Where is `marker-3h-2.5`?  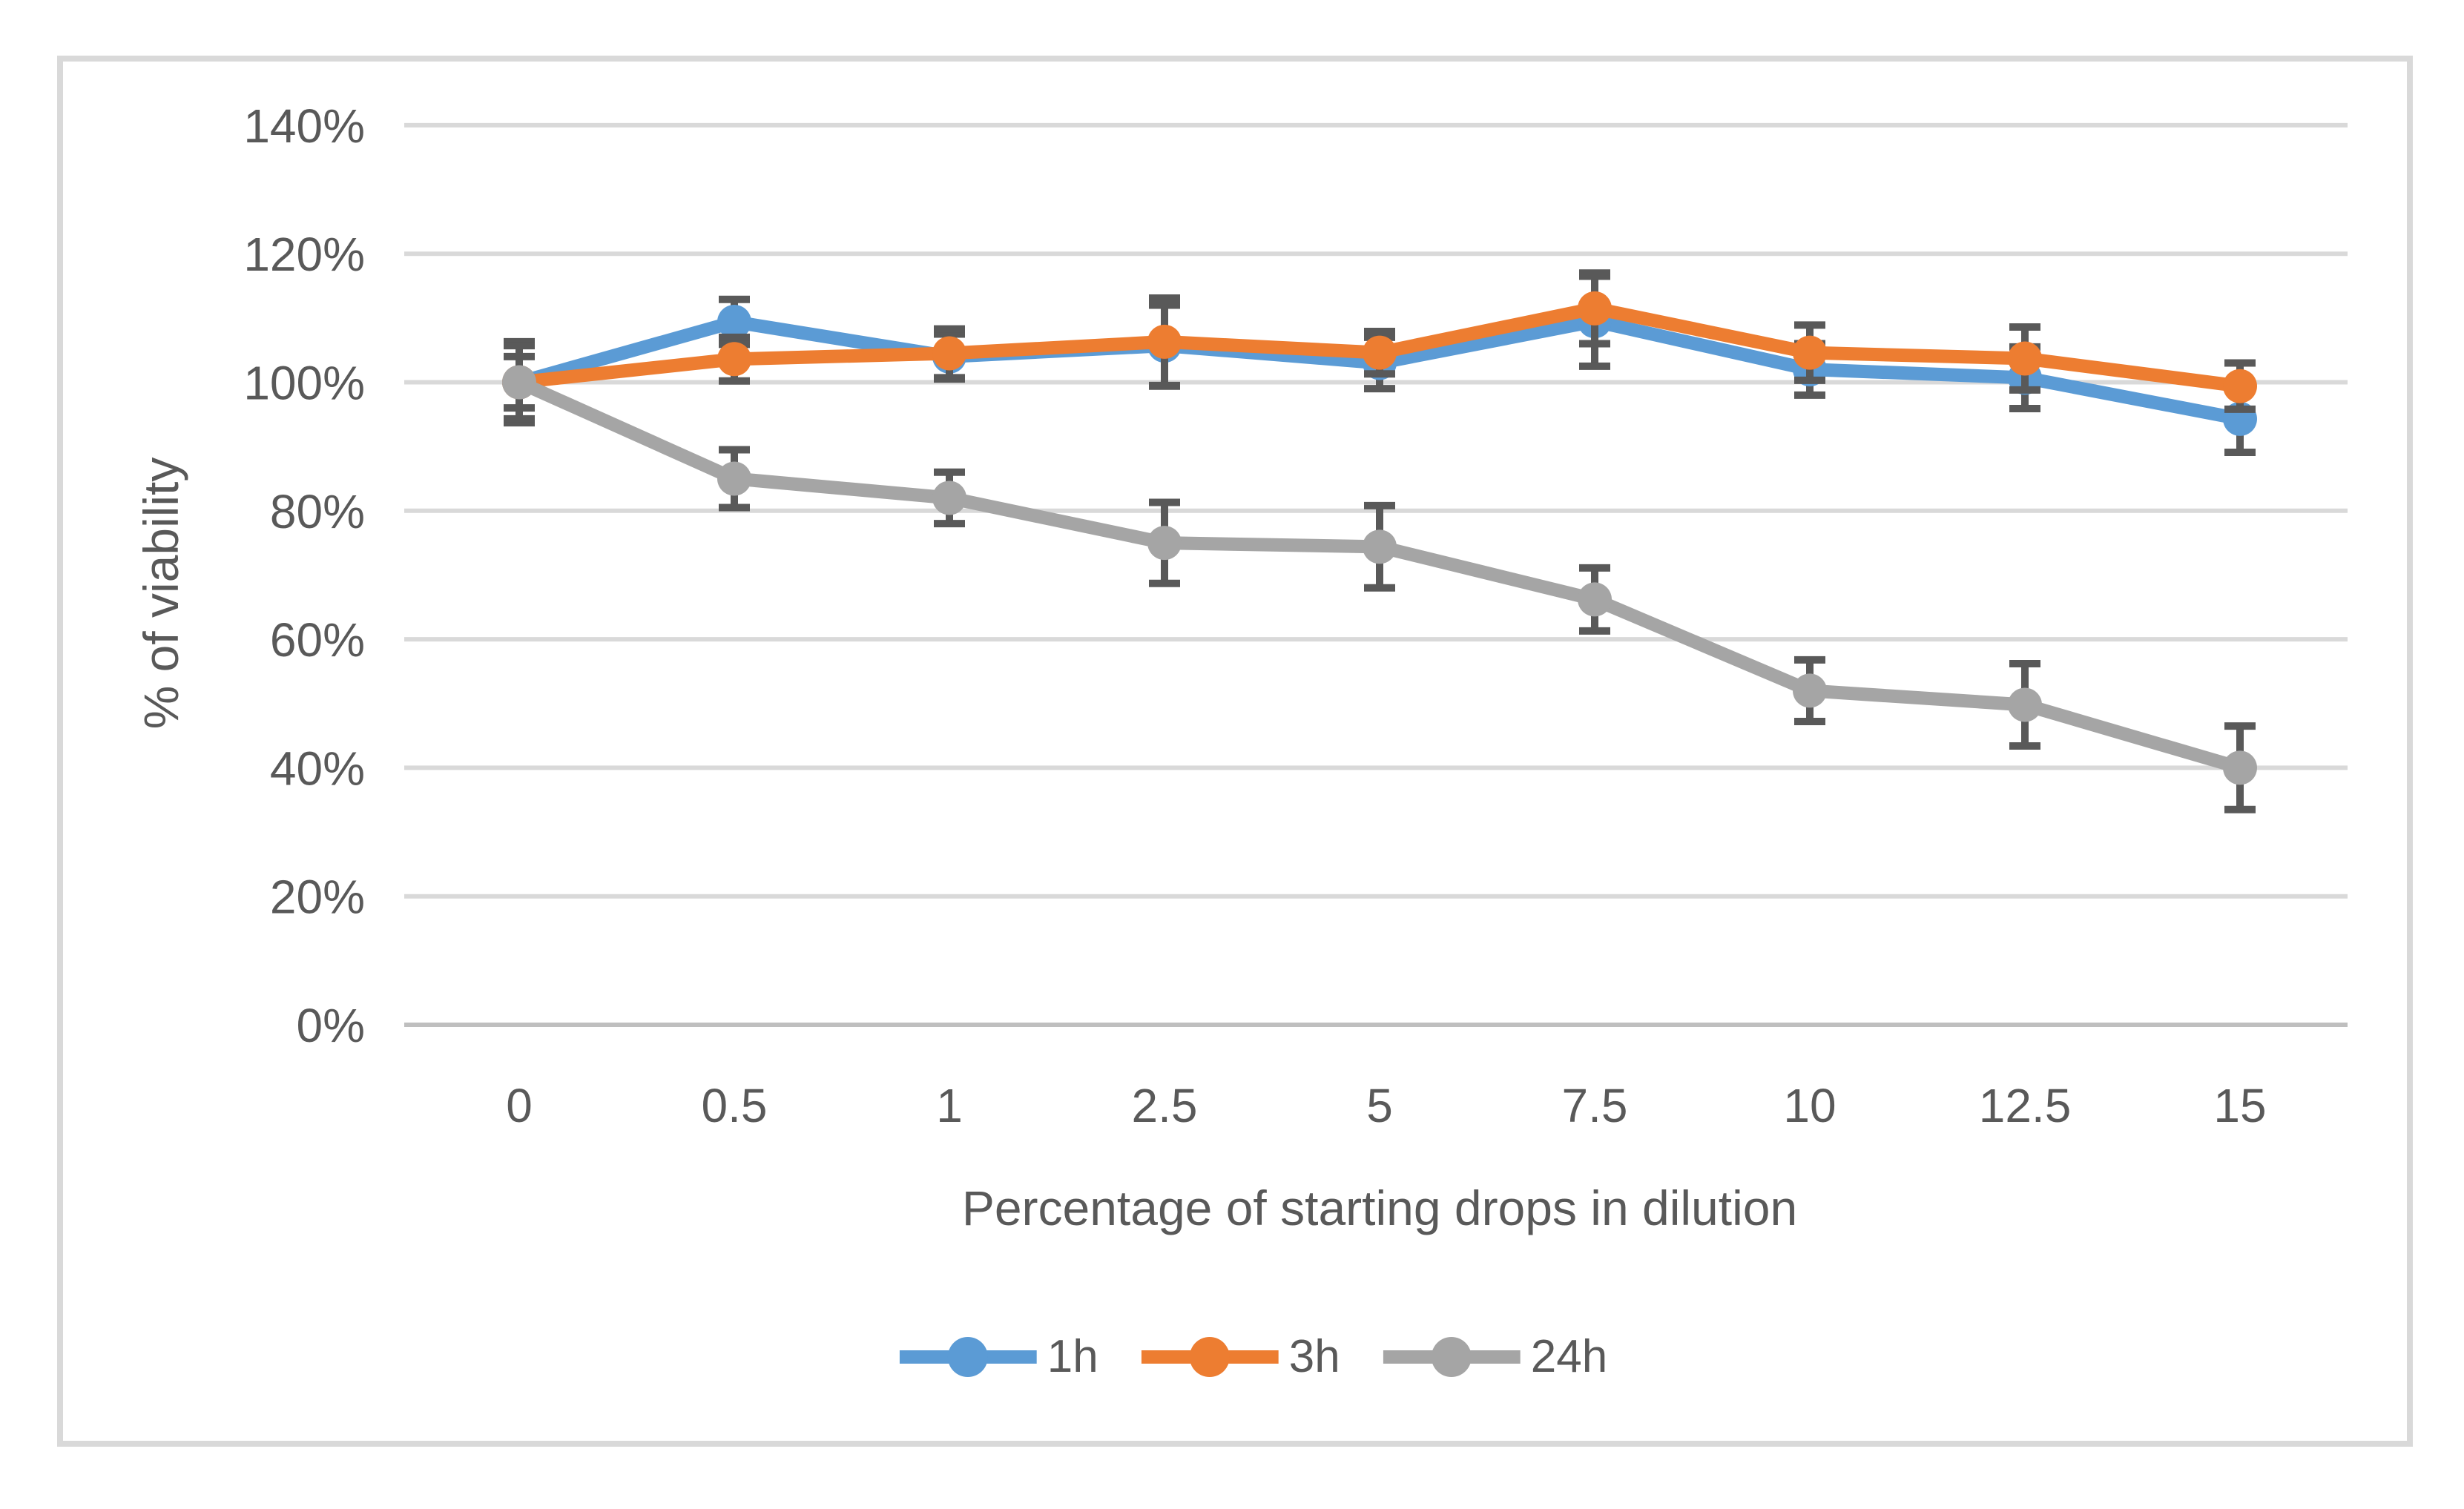
marker-3h-2.5 is located at coordinates (1164, 342).